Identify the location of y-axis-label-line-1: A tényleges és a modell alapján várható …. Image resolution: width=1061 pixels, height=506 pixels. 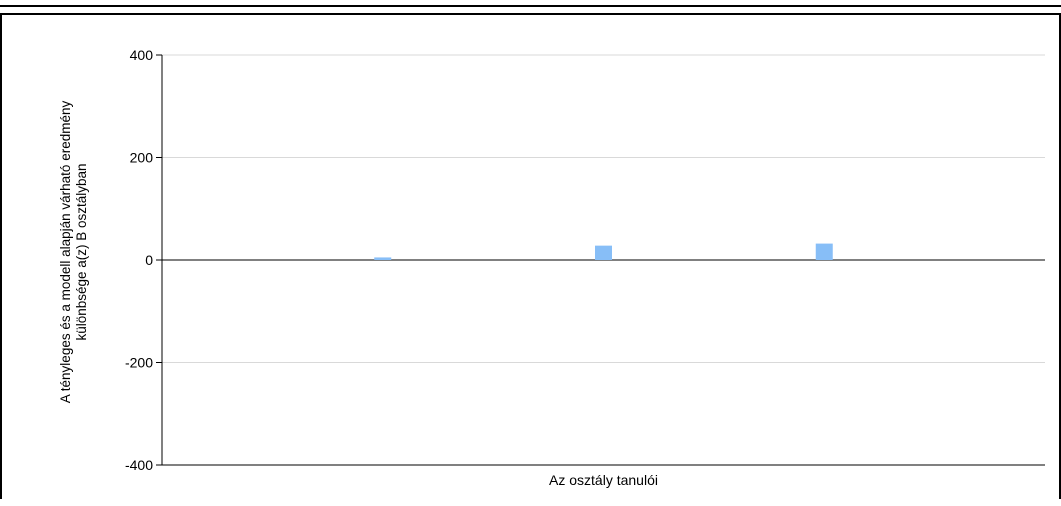
(65, 252).